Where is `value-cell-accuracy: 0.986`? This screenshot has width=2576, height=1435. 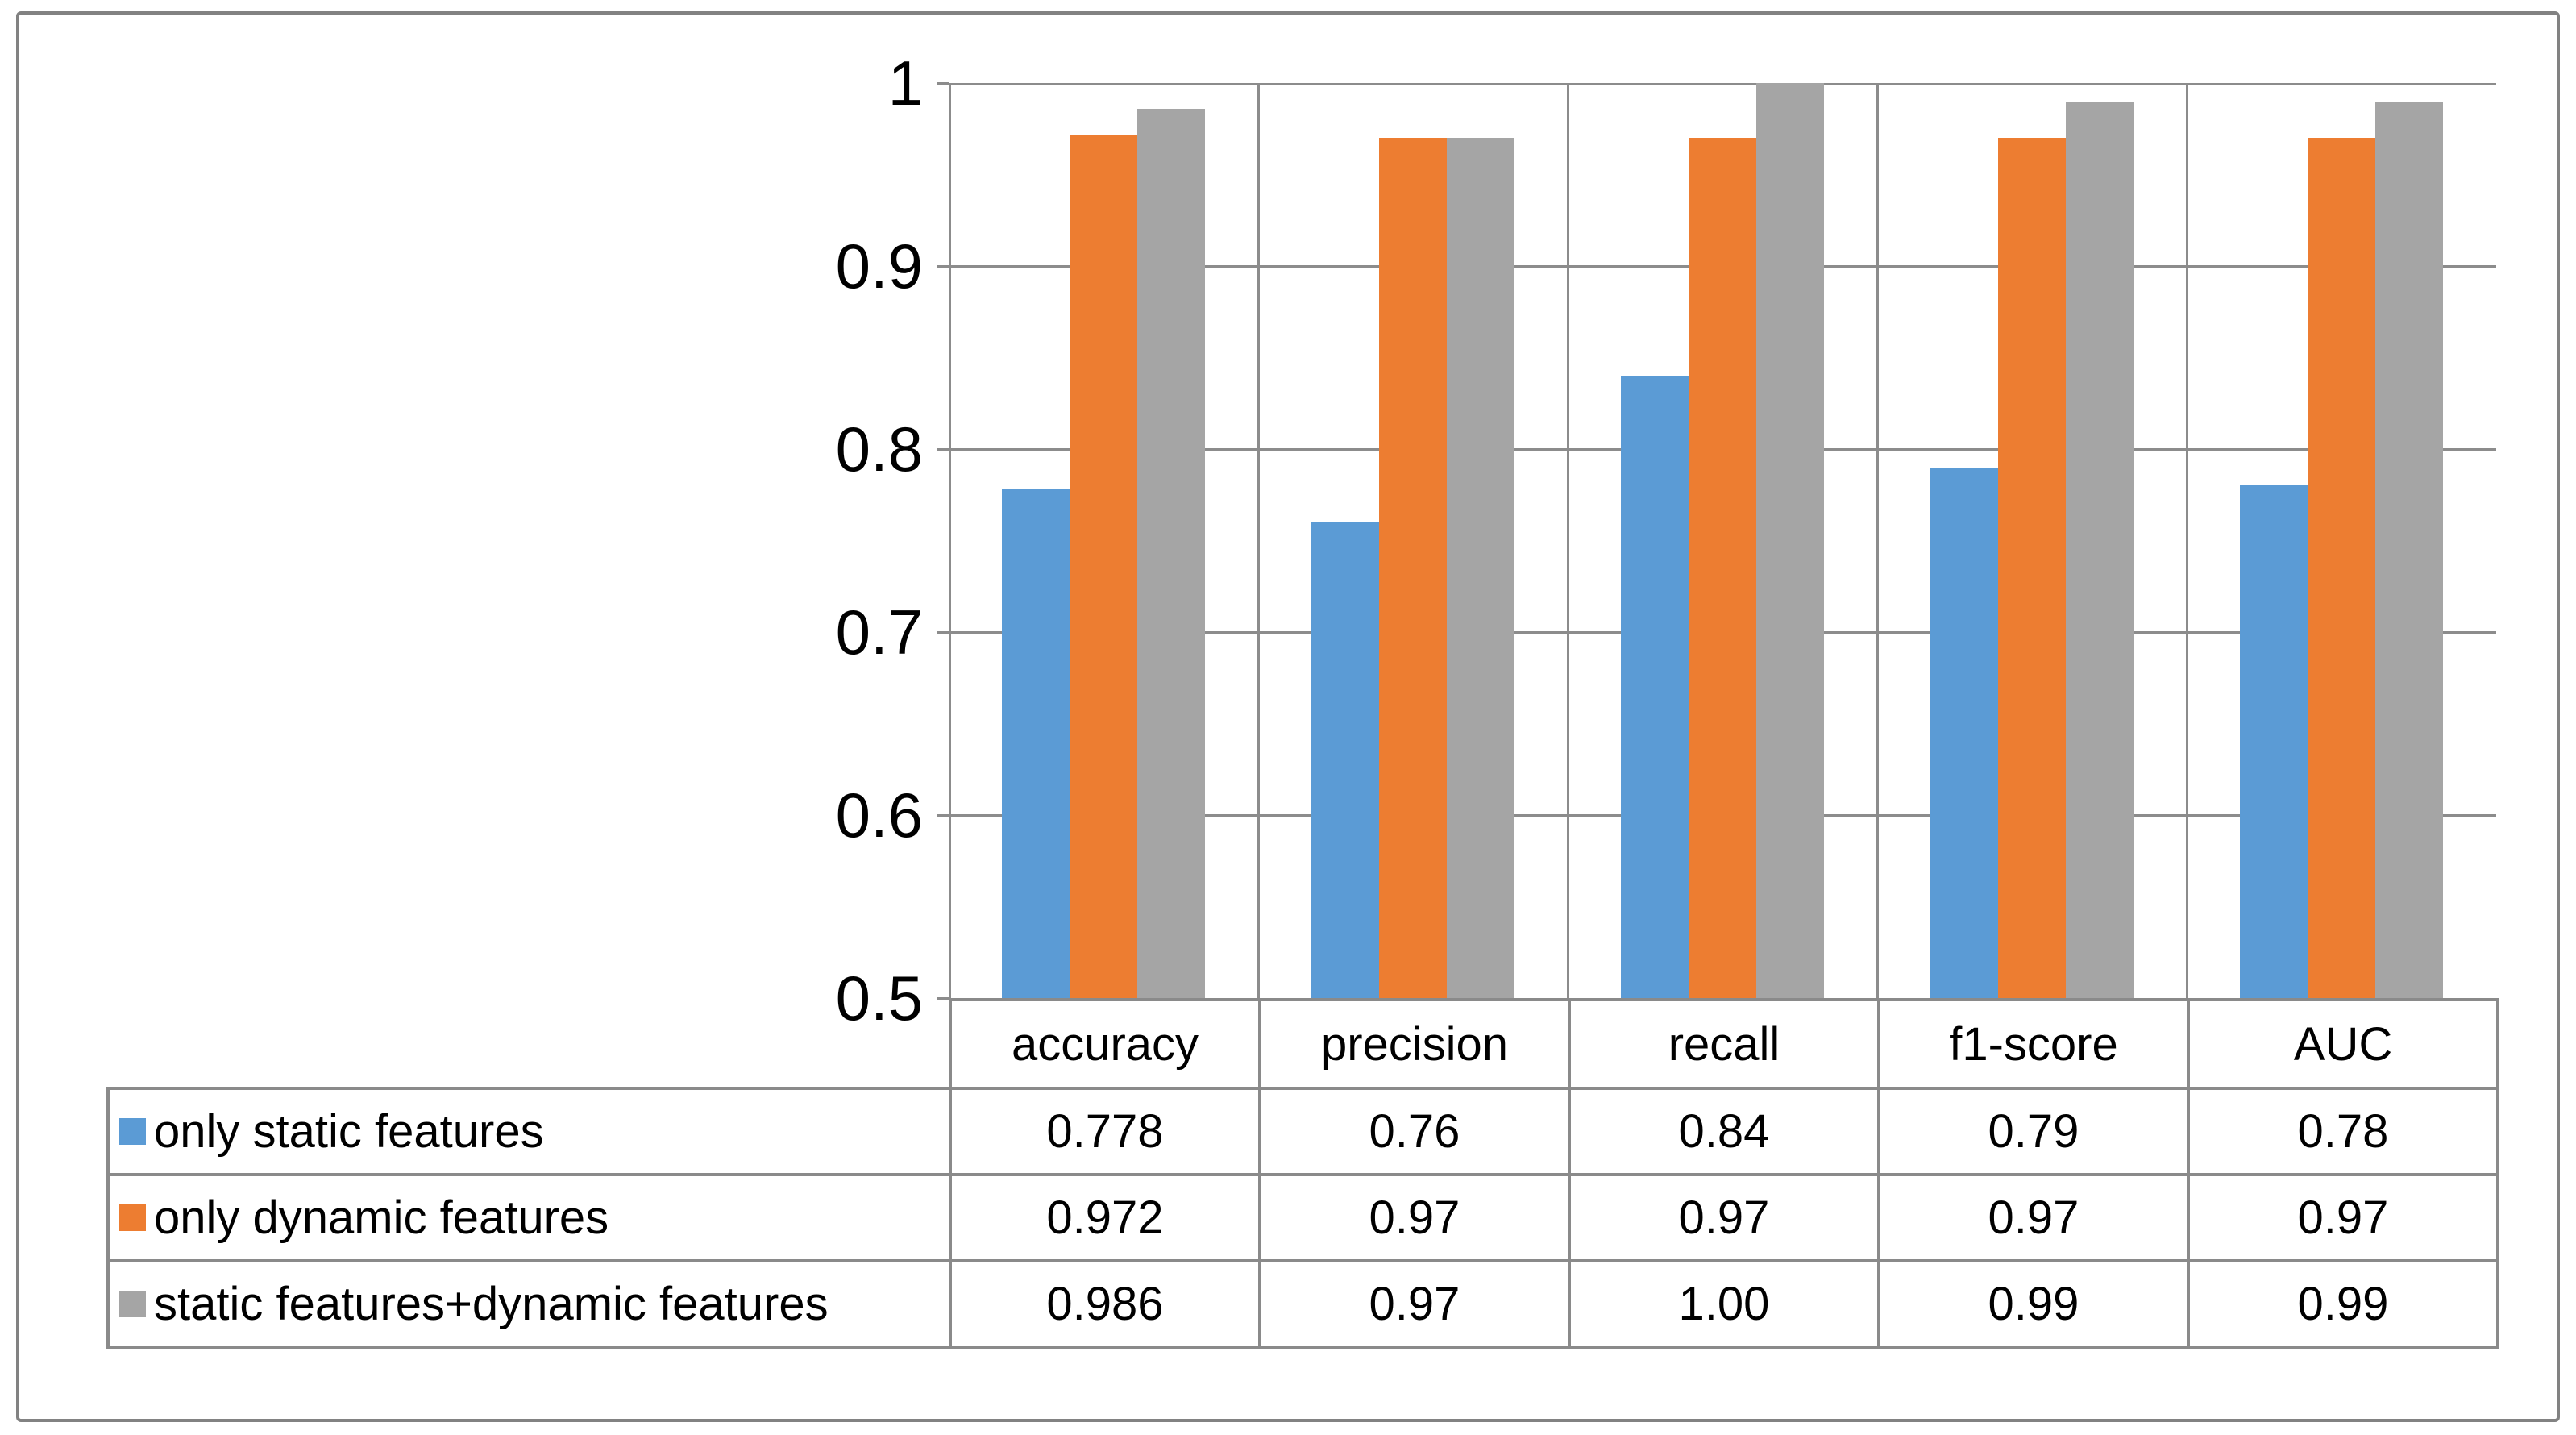 value-cell-accuracy: 0.986 is located at coordinates (1105, 1304).